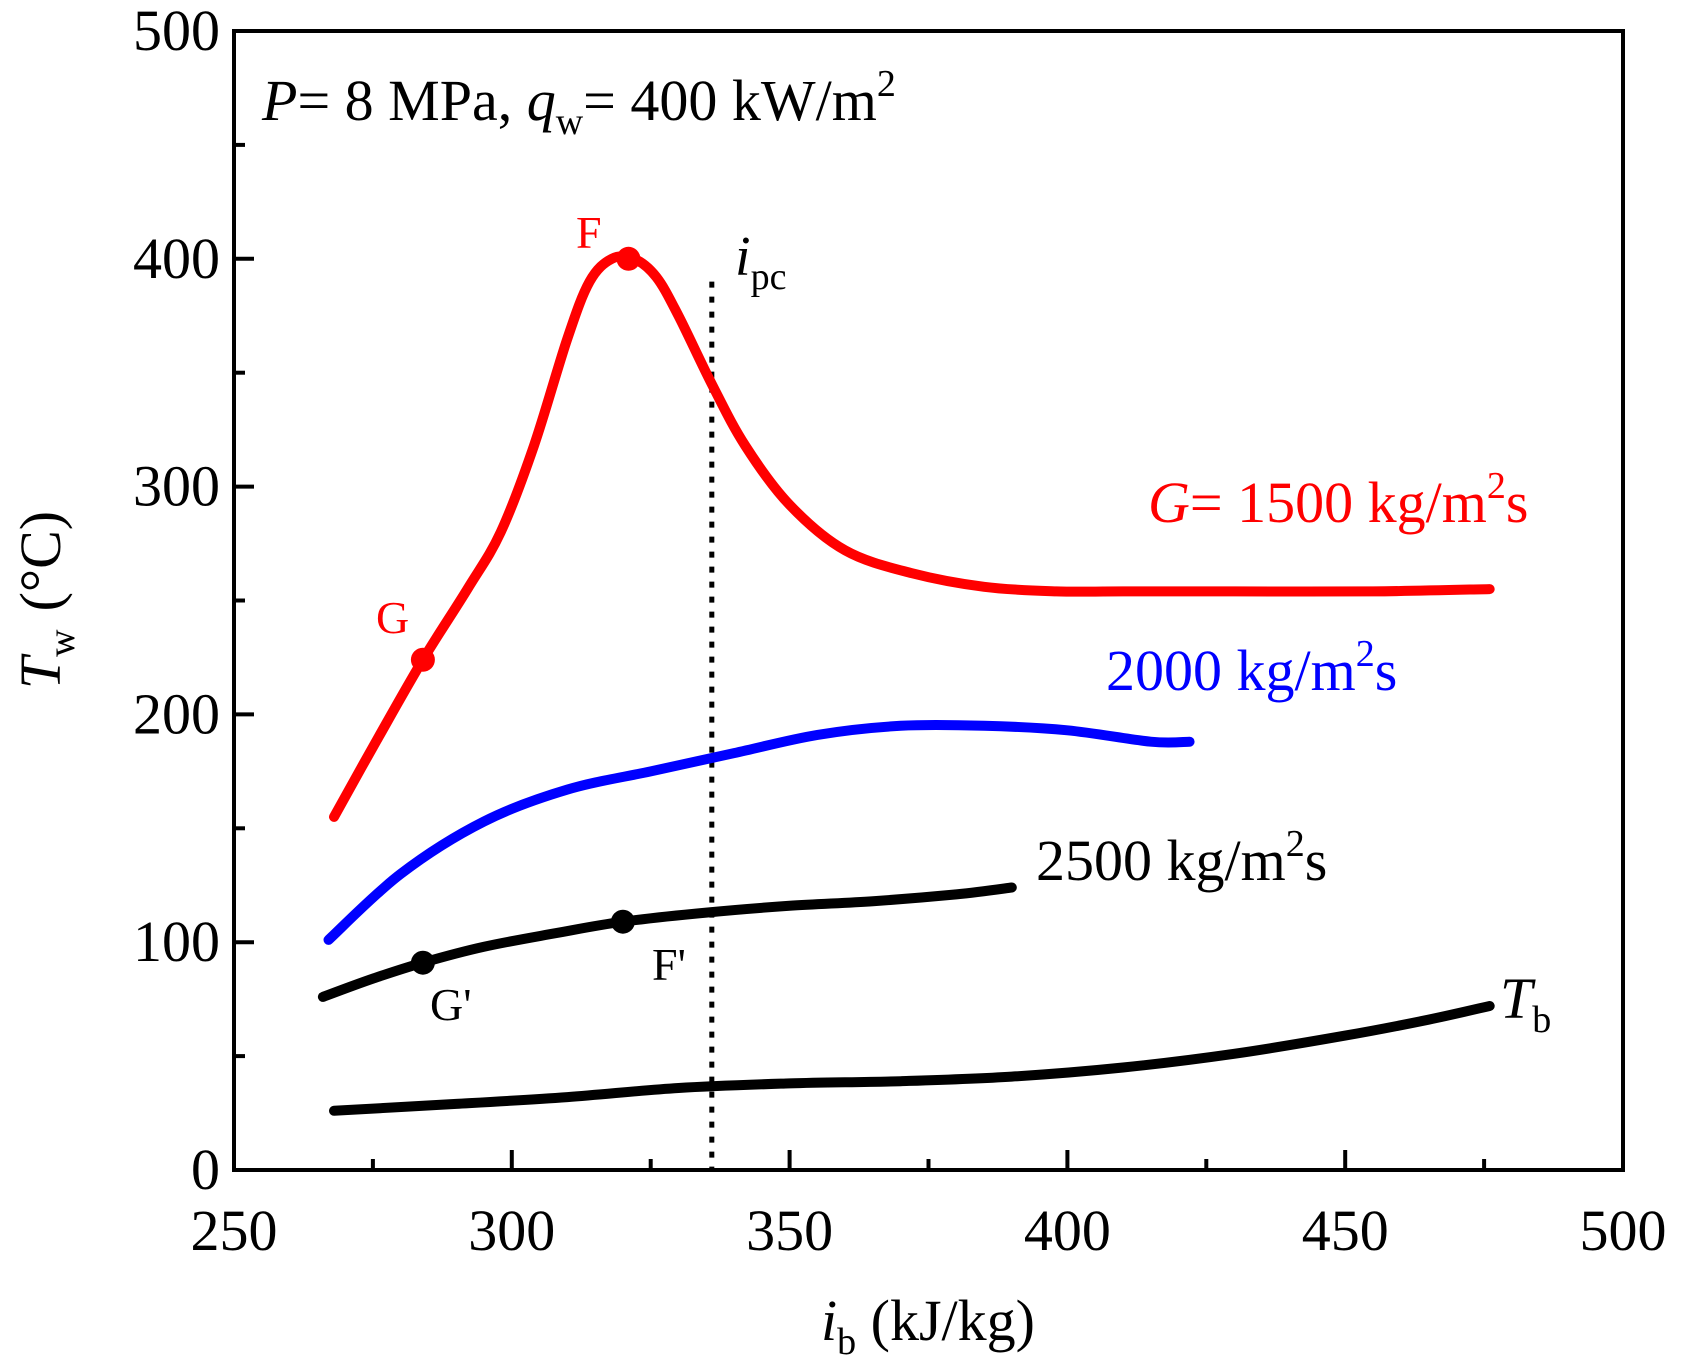  I want to click on series-label-1500-tail: s, so click(1517, 502).